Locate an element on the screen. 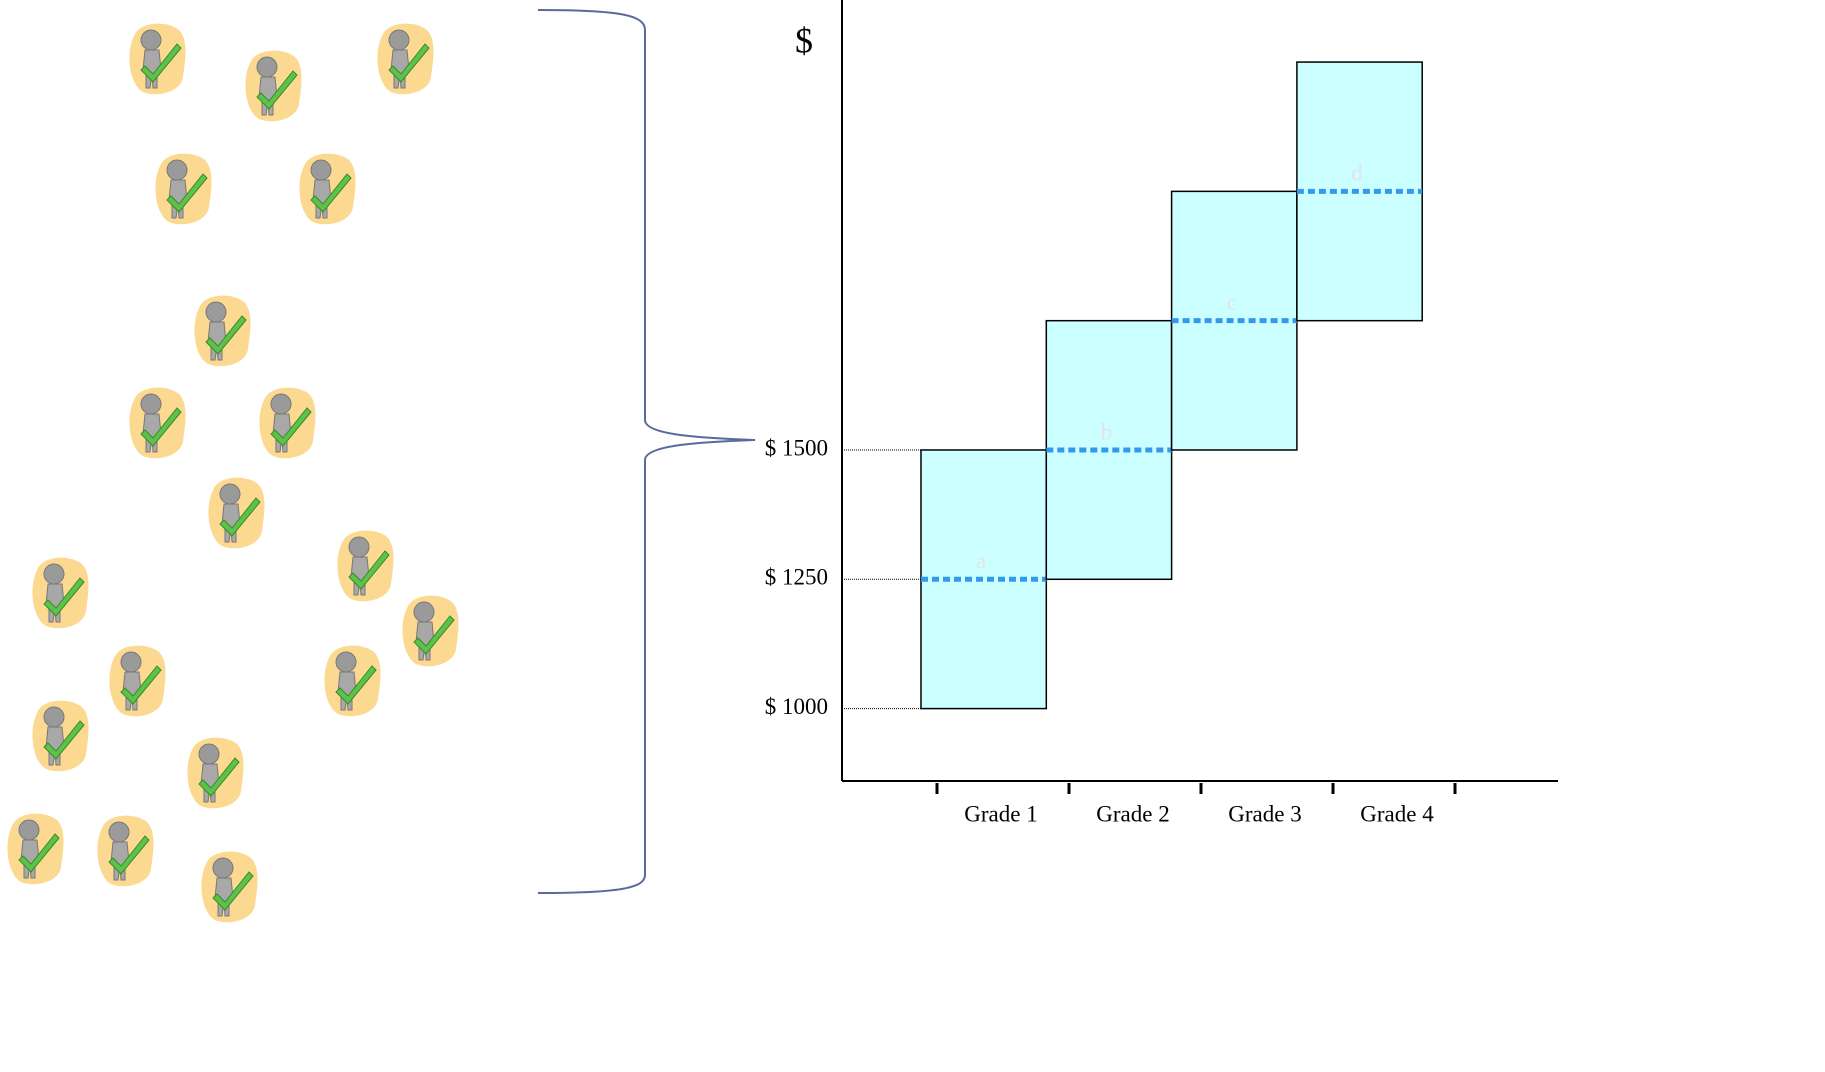  x-tick-label: Grade 2 is located at coordinates (1132, 813).